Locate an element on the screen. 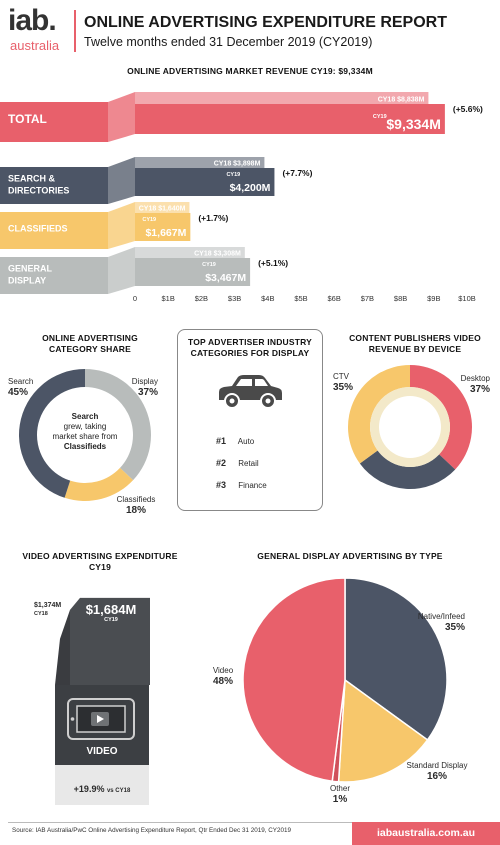 Image resolution: width=500 pixels, height=845 pixels. bar-label-cy19: $4,200M is located at coordinates (250, 188).